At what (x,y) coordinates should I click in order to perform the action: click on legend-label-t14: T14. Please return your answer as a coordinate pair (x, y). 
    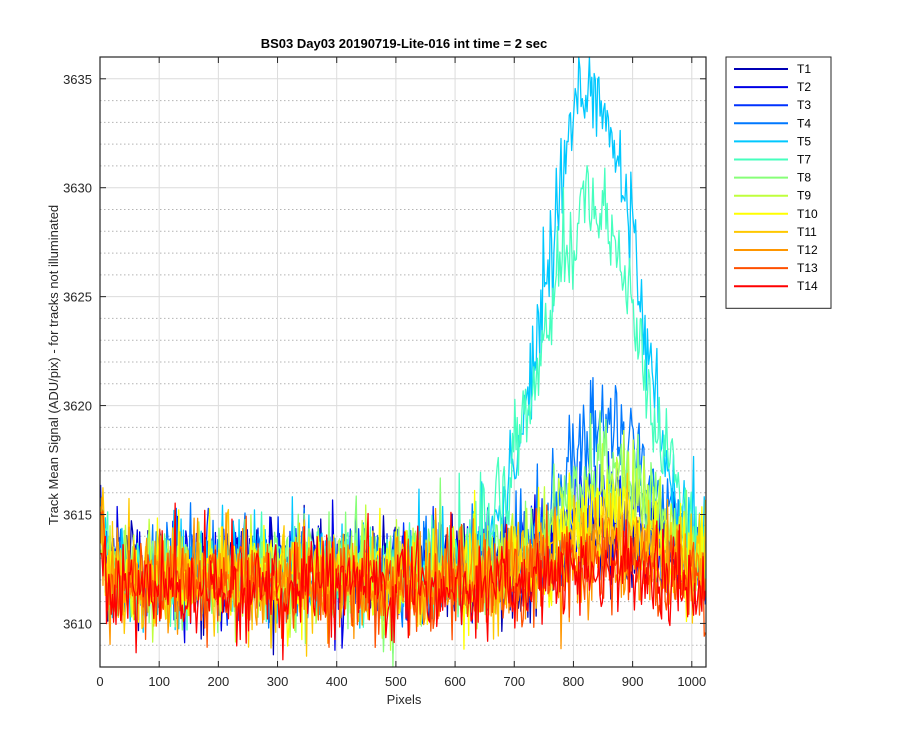
    Looking at the image, I should click on (807, 286).